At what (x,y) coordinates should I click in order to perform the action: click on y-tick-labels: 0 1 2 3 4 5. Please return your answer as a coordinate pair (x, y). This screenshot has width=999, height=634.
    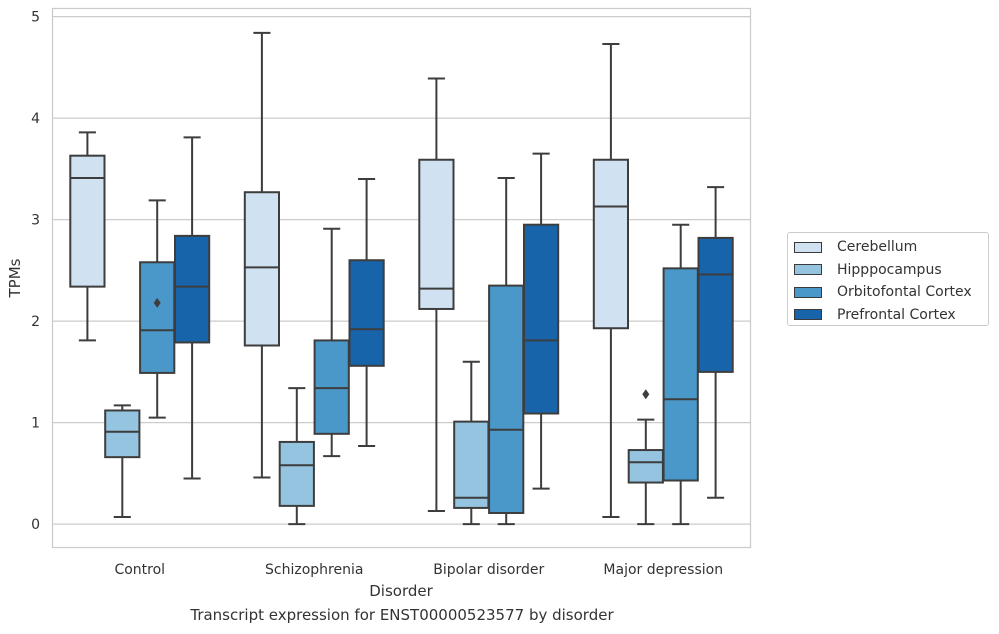
    Looking at the image, I should click on (35, 272).